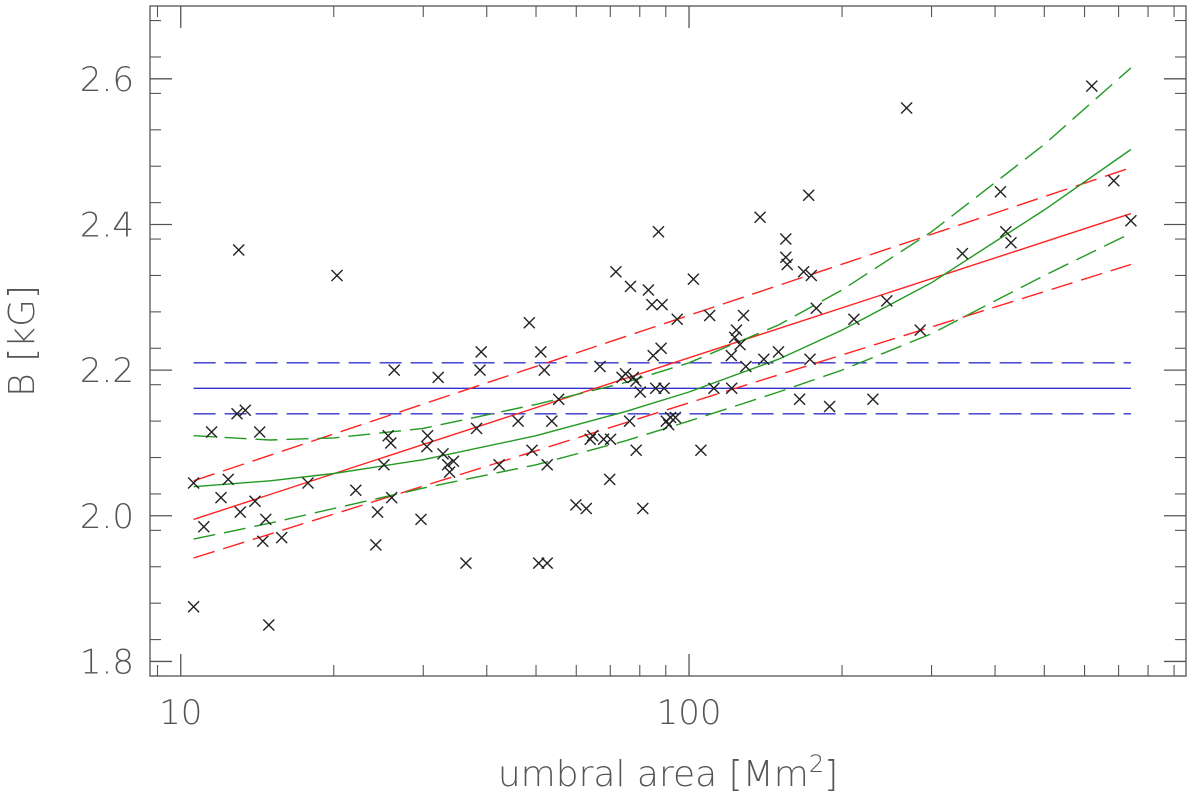 Image resolution: width=1200 pixels, height=798 pixels. Describe the element at coordinates (689, 713) in the screenshot. I see `x-tick-label: 100` at that location.